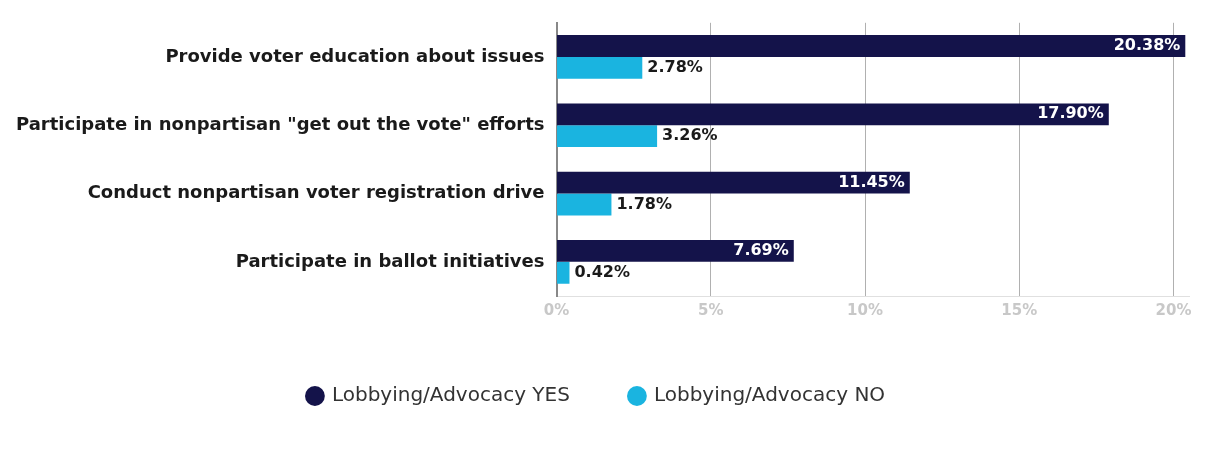 The height and width of the screenshot is (472, 1209). I want to click on data-label: 17.90%, so click(1070, 113).